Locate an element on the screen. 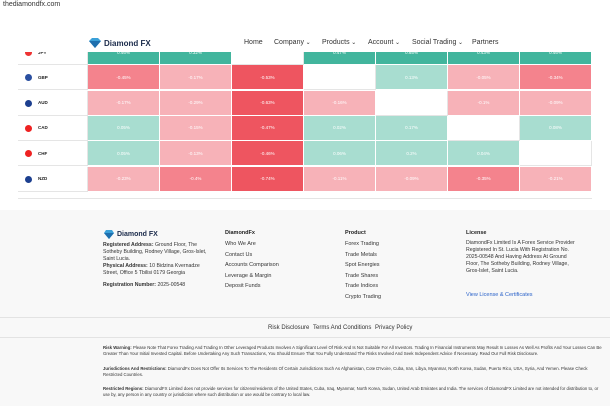 The height and width of the screenshot is (406, 610). currency-label: CHF is located at coordinates (53, 154).